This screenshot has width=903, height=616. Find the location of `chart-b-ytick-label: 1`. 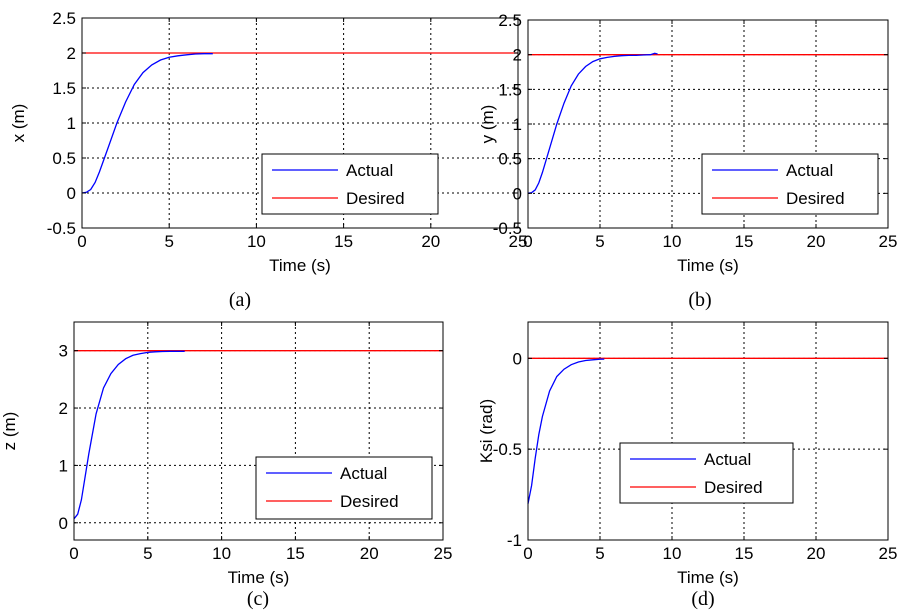

chart-b-ytick-label: 1 is located at coordinates (517, 124).